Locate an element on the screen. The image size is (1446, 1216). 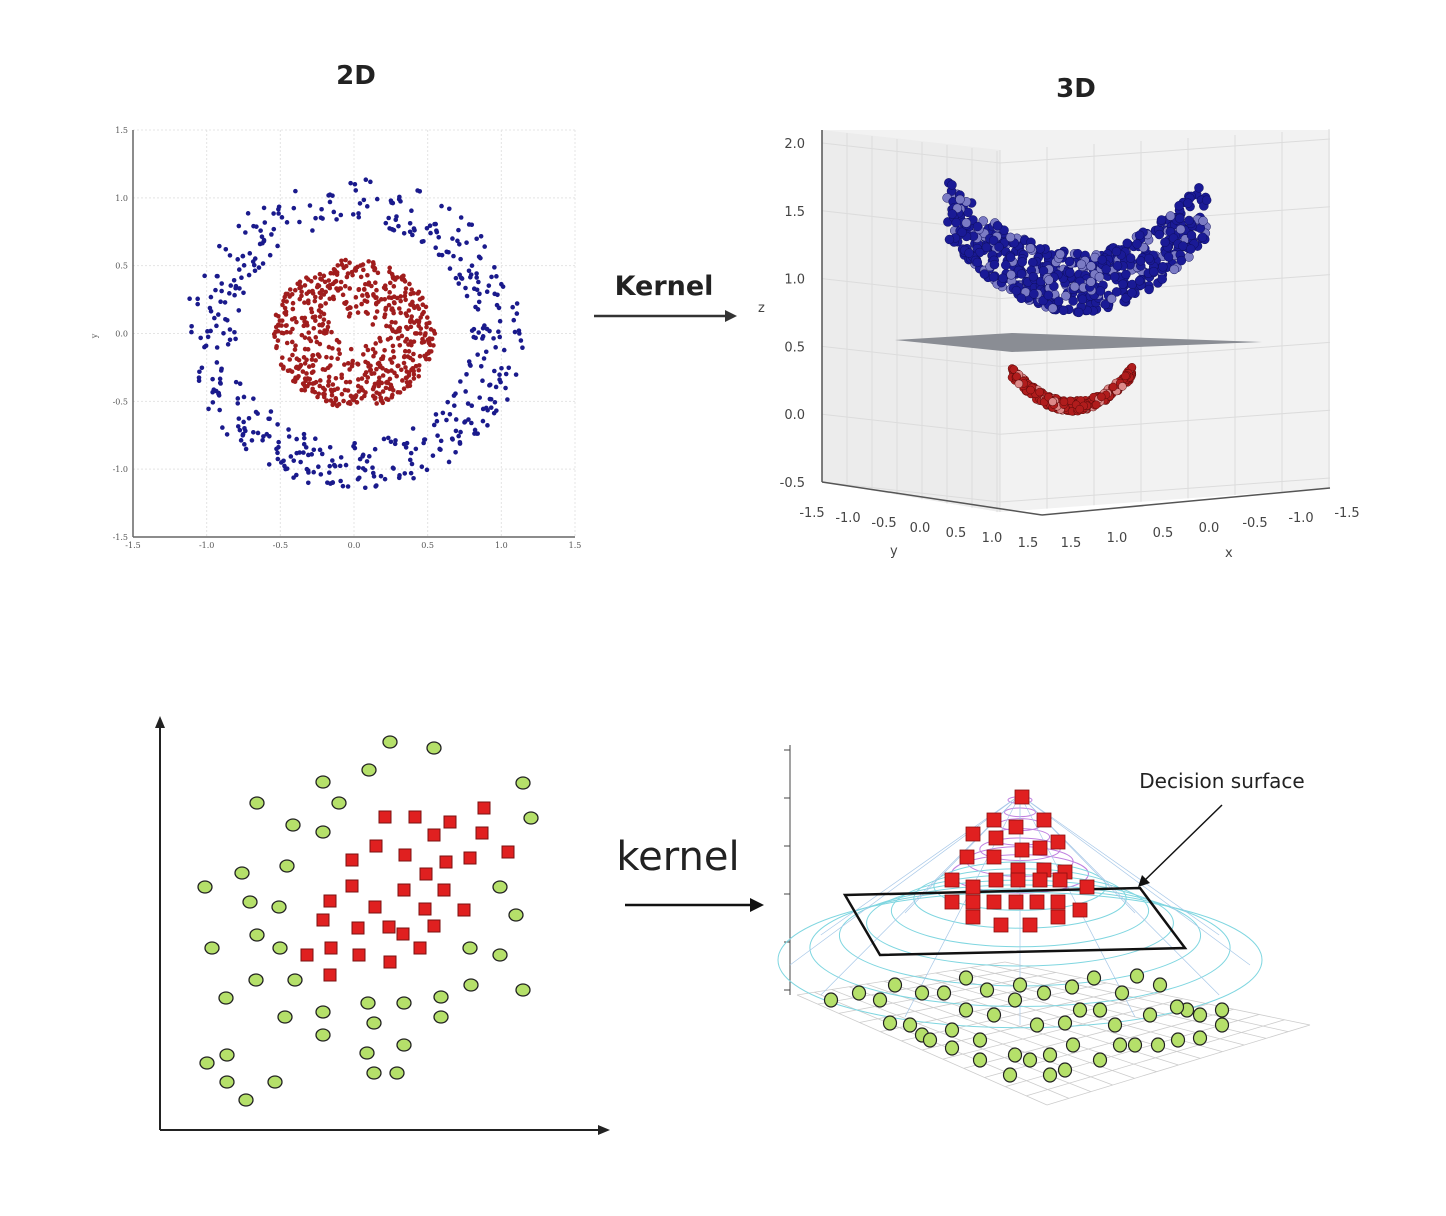
y-axis-label-3d: y is located at coordinates (894, 551).